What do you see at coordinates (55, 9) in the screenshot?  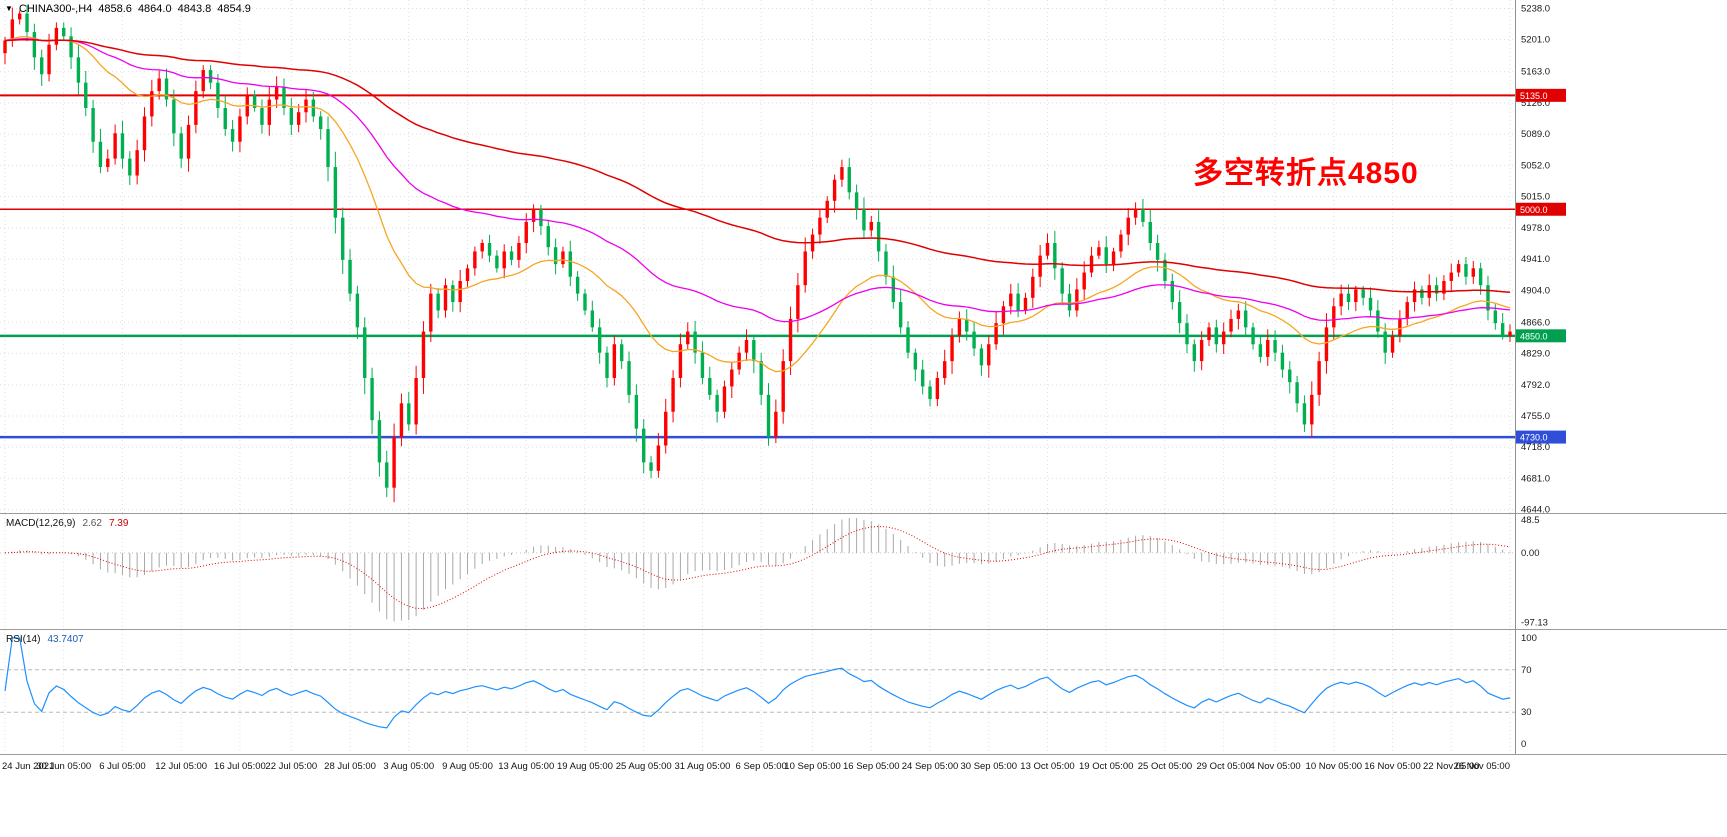 I see `symbol-name: CHINA300-,H4` at bounding box center [55, 9].